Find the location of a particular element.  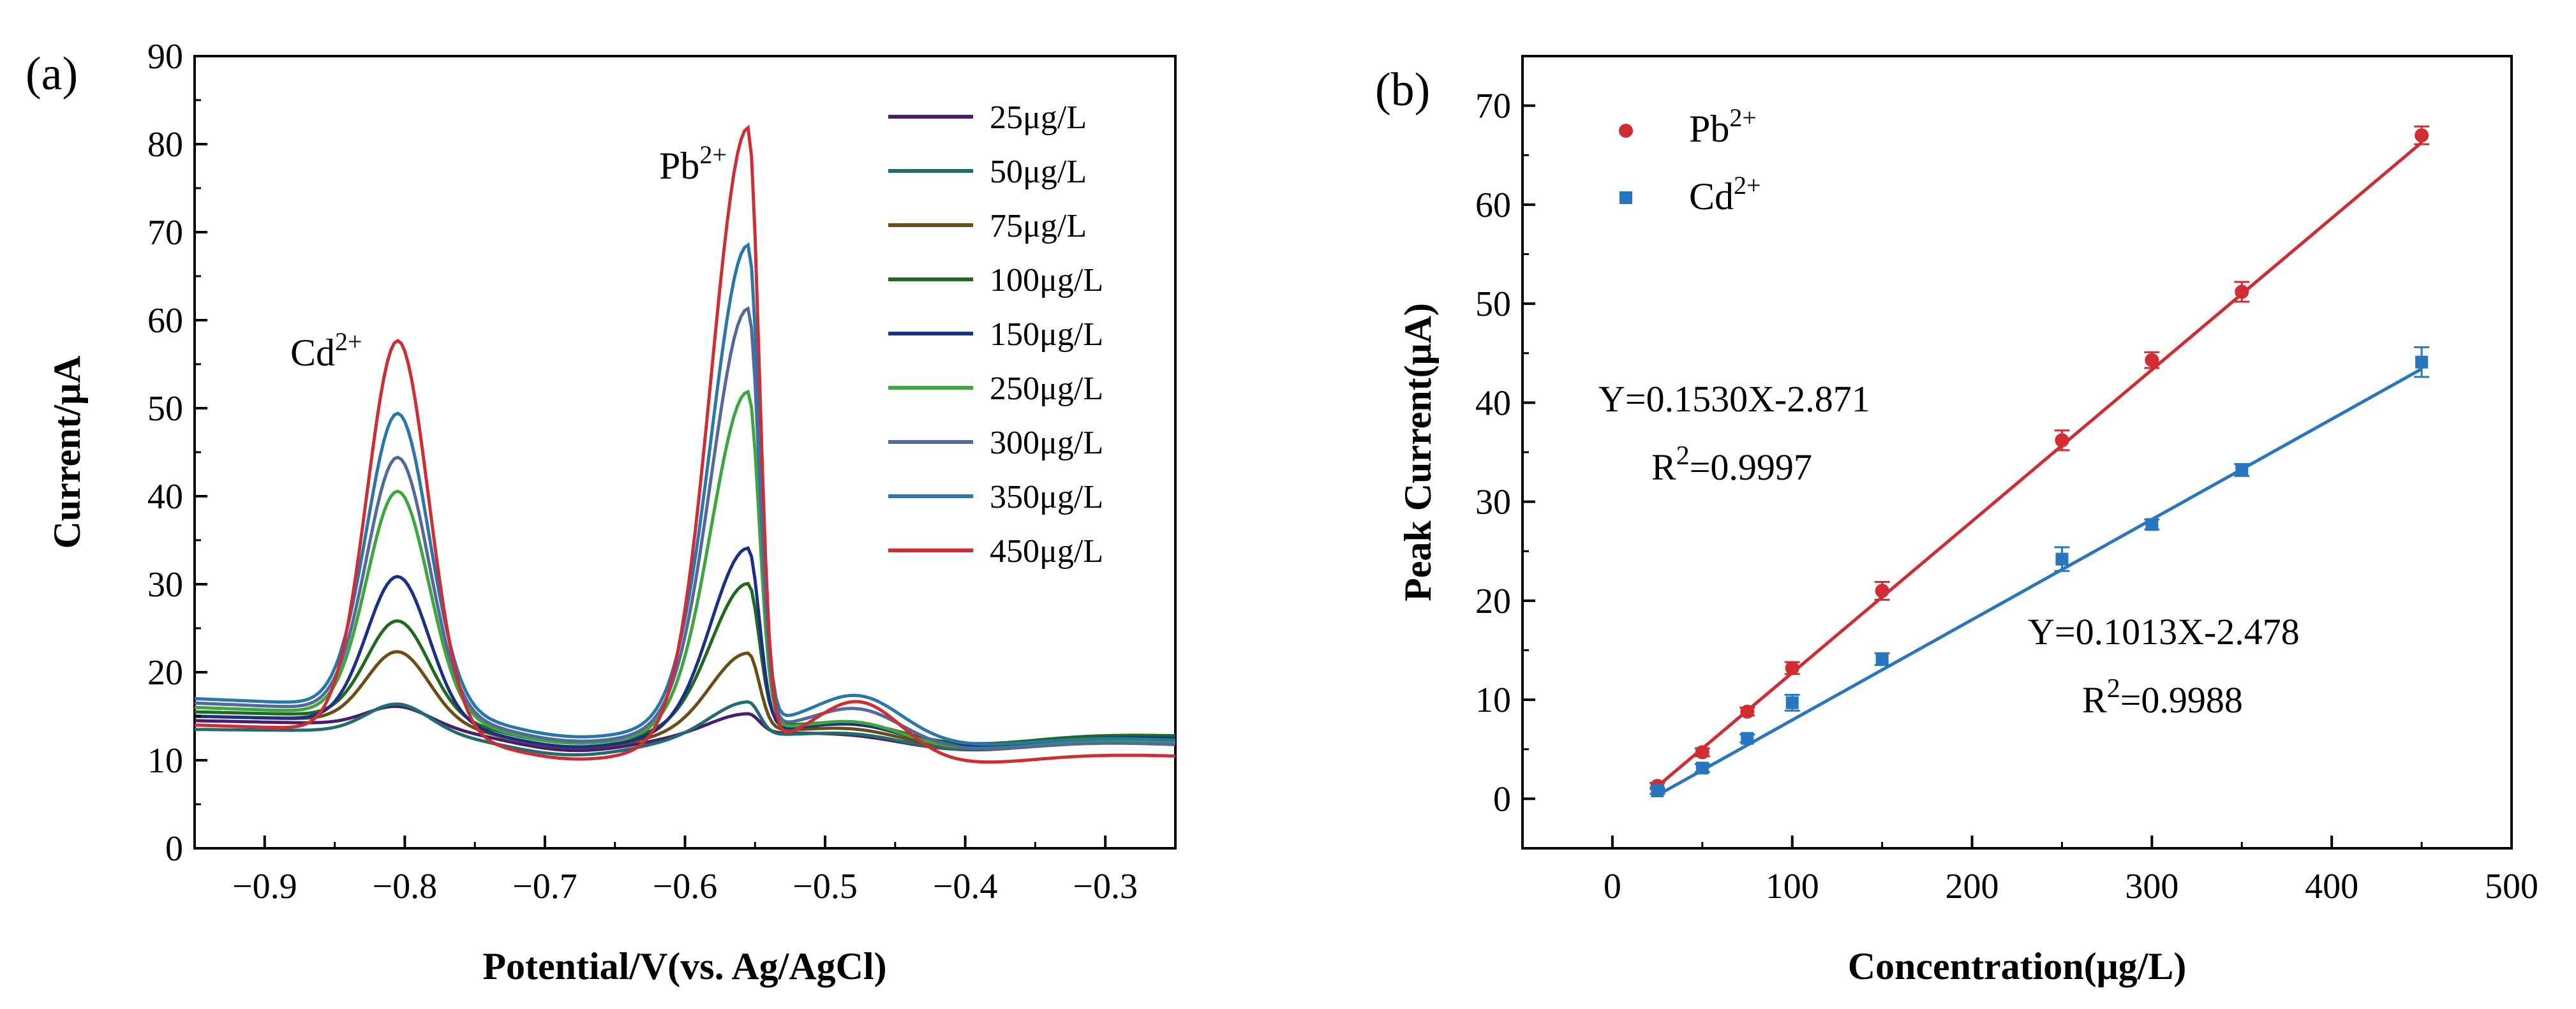

legend-entry-pb-sup: 2+ is located at coordinates (1743, 117).